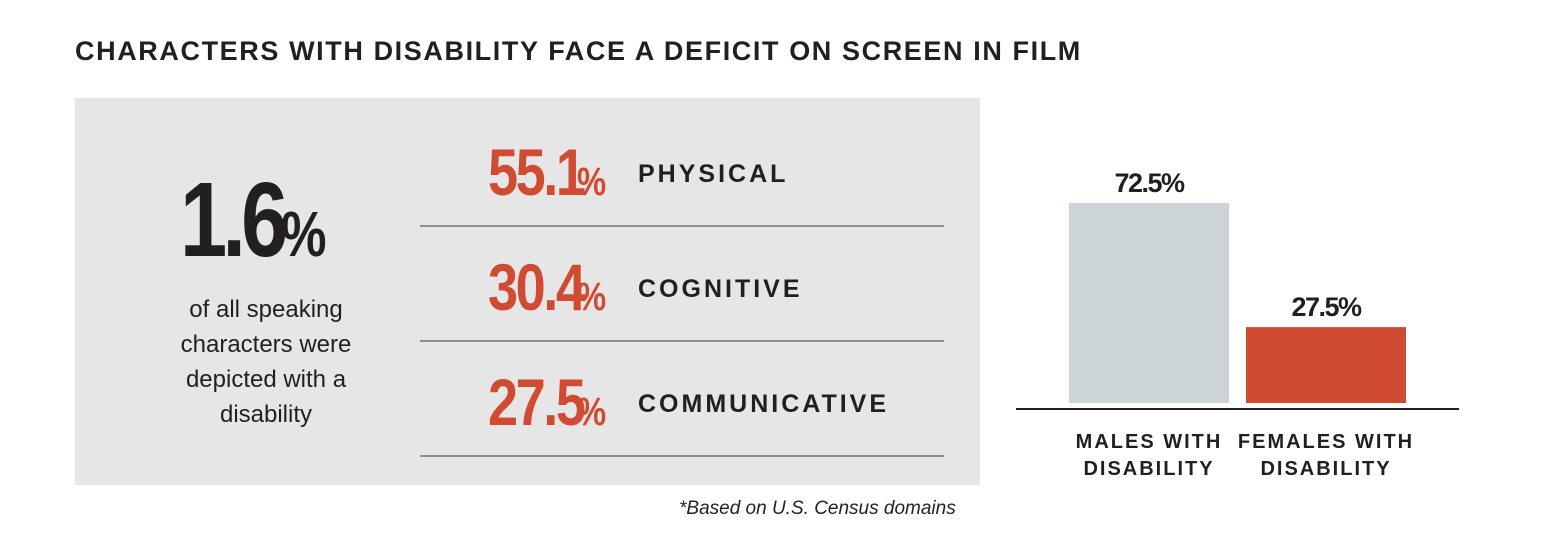  Describe the element at coordinates (720, 289) in the screenshot. I see `breakdown-label: COGNITIVE` at that location.